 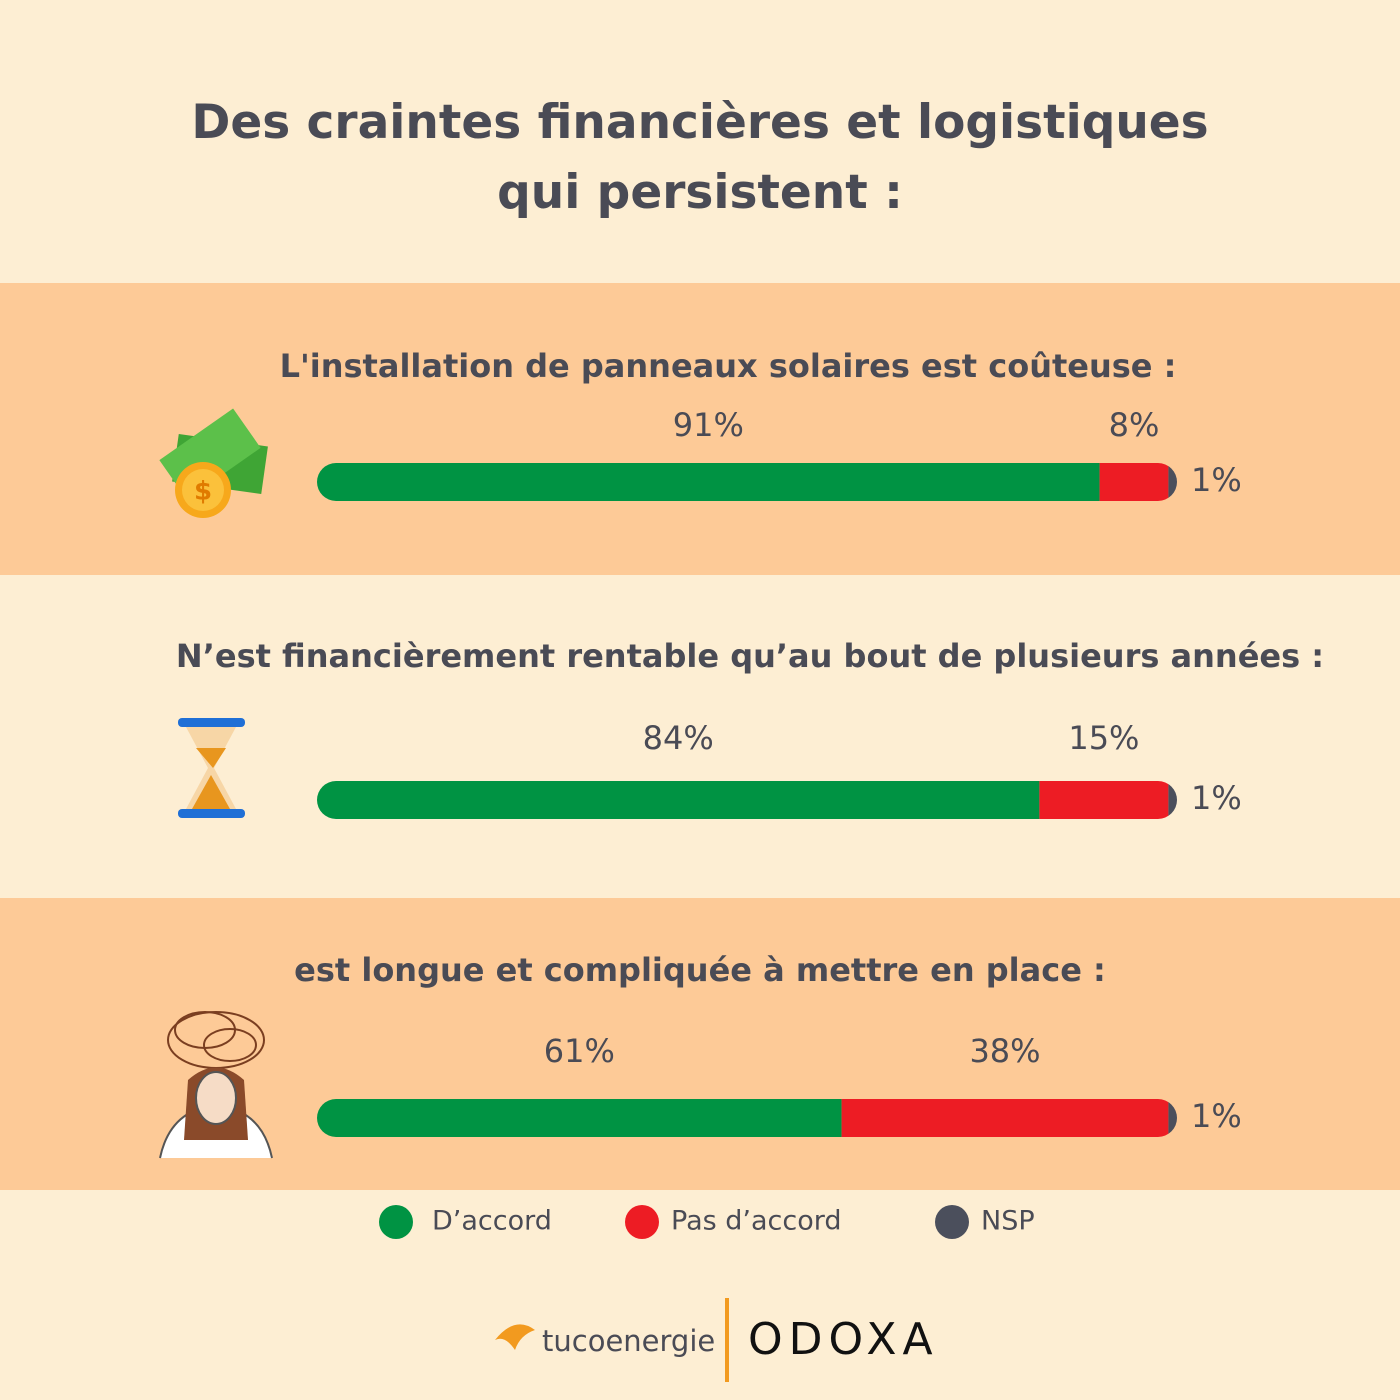 What do you see at coordinates (211, 768) in the screenshot?
I see `hourglass-icon` at bounding box center [211, 768].